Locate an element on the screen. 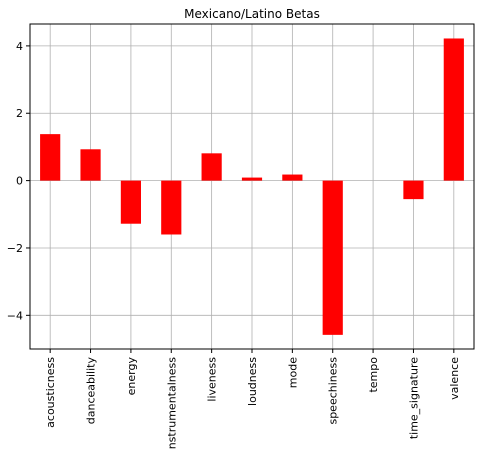 This screenshot has height=454, width=486. y-tick-label: 2 is located at coordinates (19, 113).